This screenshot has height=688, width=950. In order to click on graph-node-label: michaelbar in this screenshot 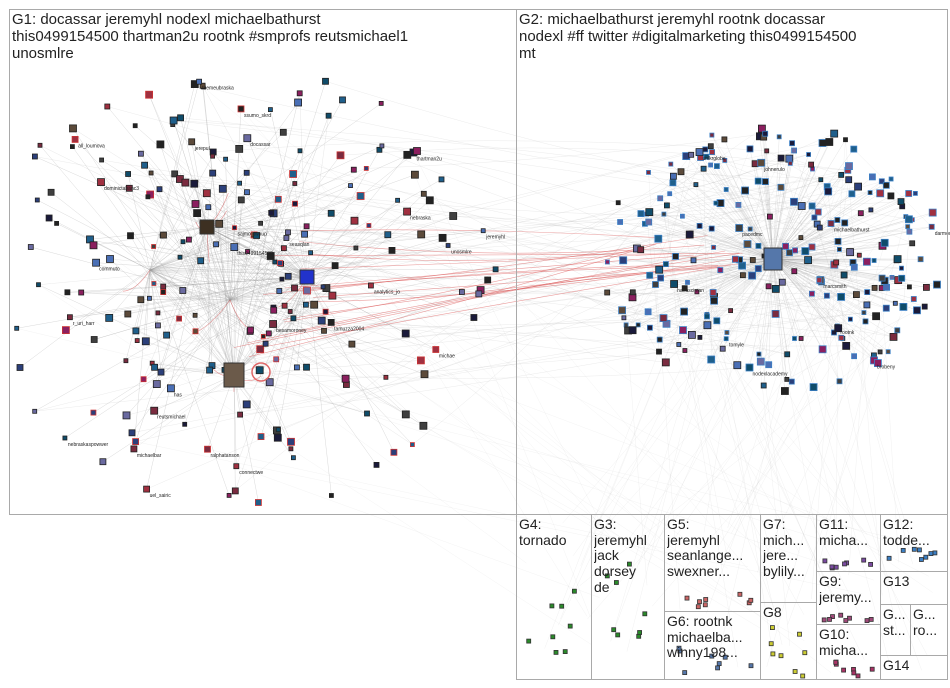, I will do `click(149, 456)`.